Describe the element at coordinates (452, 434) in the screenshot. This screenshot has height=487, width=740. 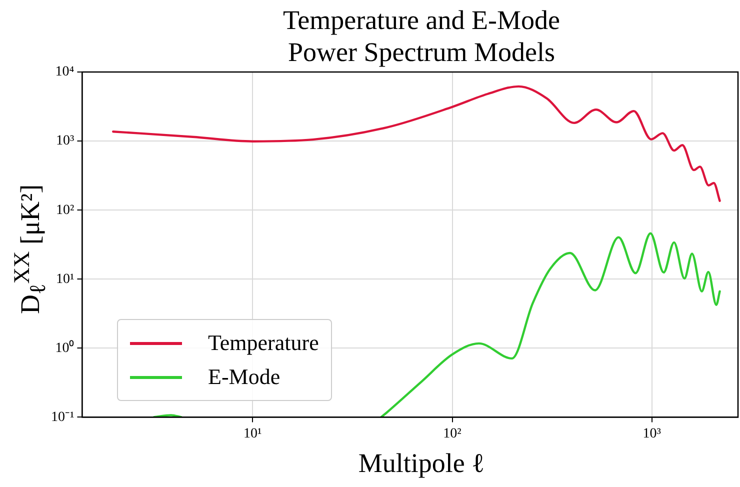
I see `x-tick-label: 10²` at that location.